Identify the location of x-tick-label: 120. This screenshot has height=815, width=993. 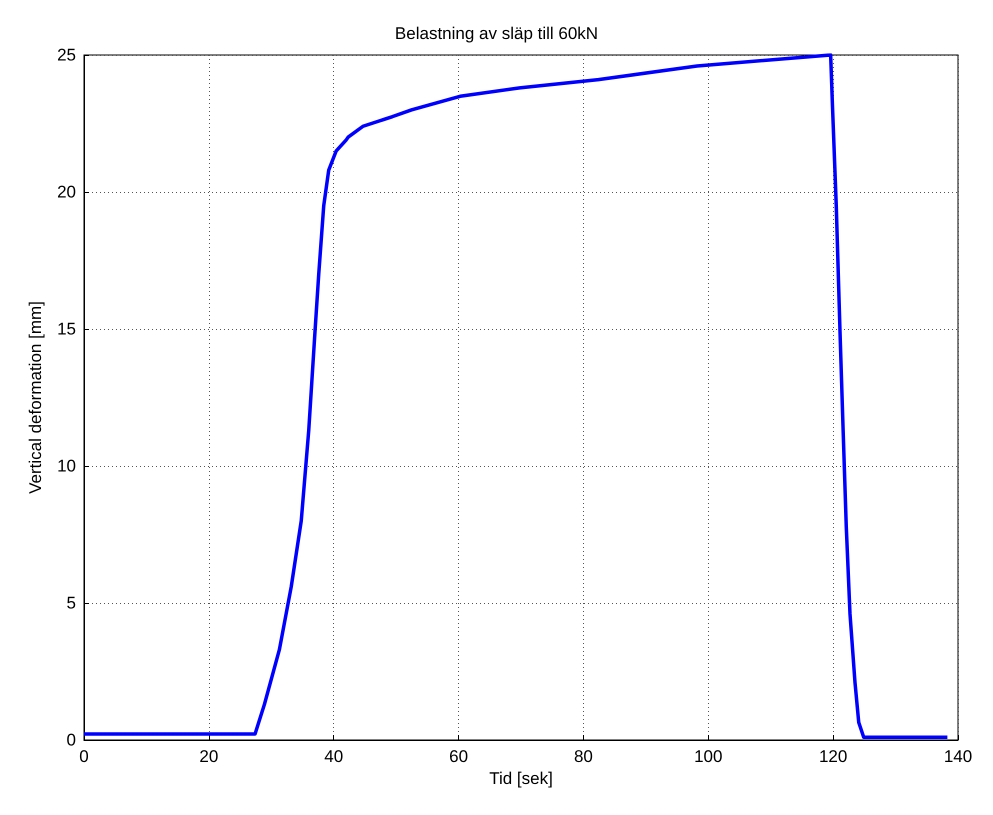
(833, 756).